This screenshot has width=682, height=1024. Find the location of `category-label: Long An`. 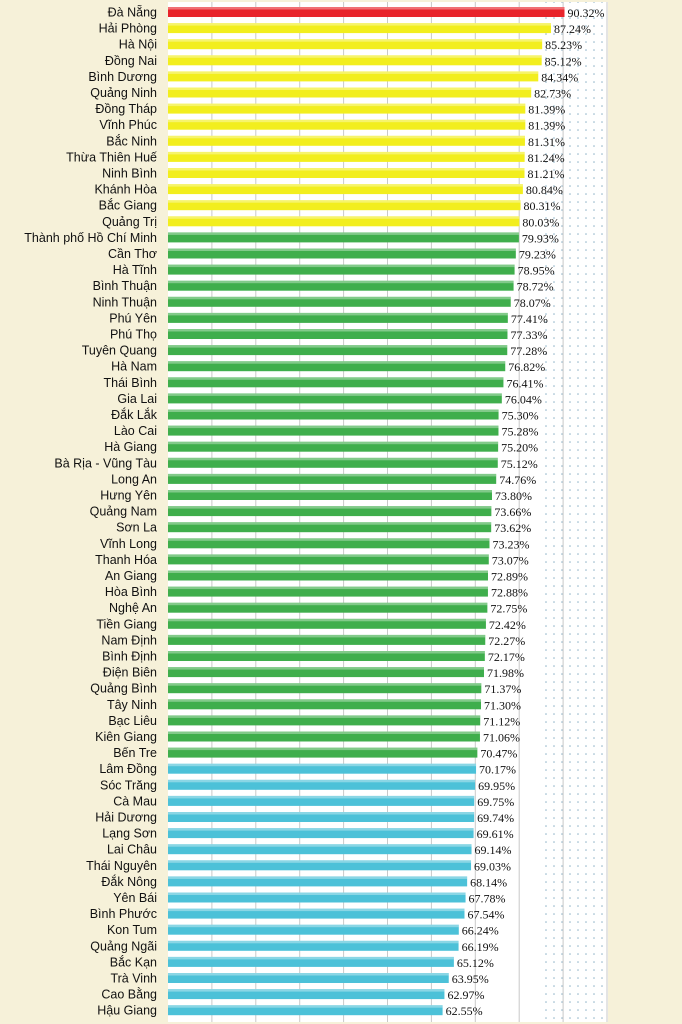

category-label: Long An is located at coordinates (134, 479).